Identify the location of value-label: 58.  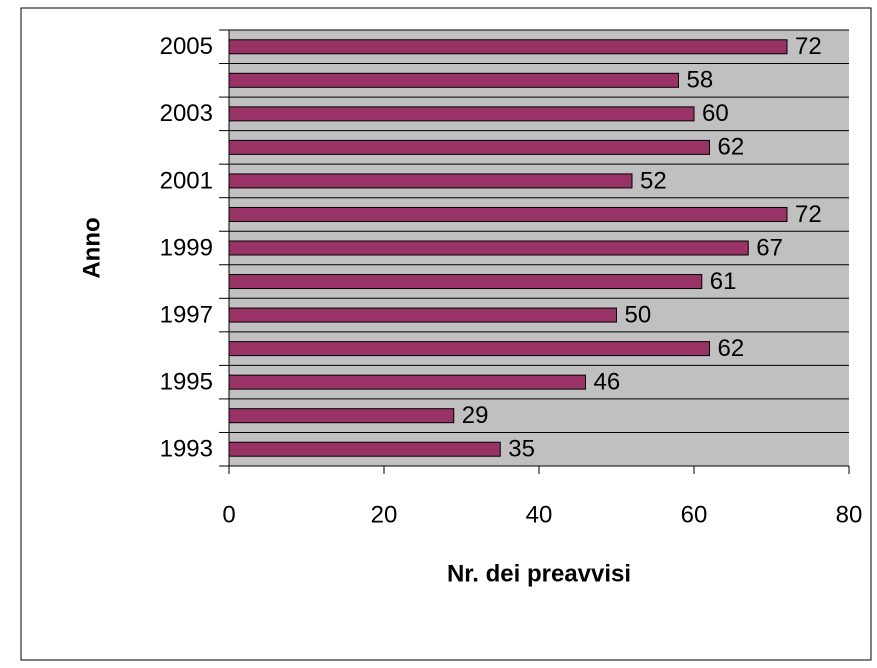
(700, 80).